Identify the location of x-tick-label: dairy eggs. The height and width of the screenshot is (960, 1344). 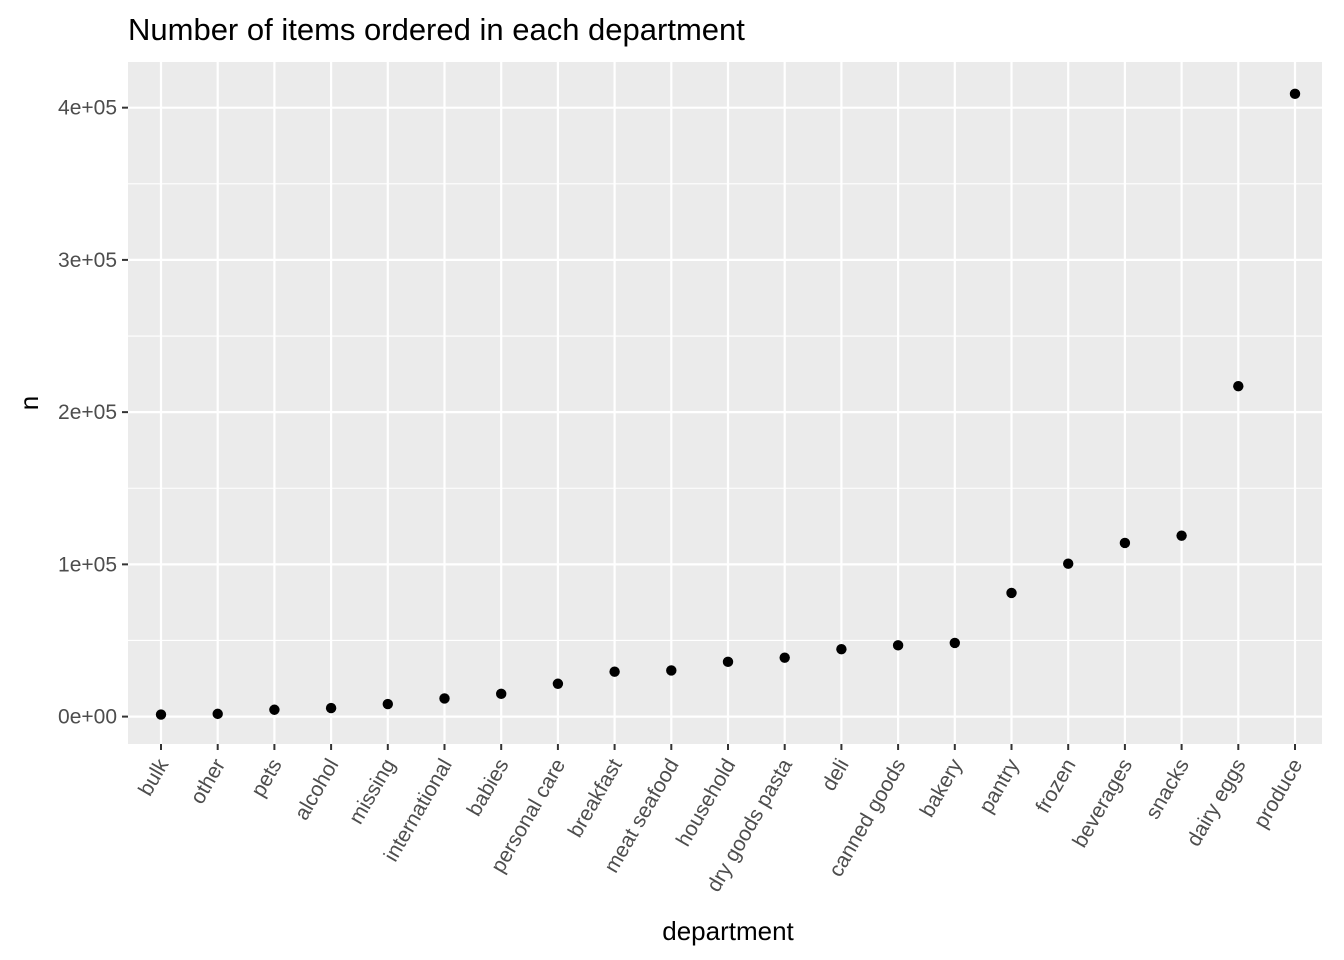
(1216, 802).